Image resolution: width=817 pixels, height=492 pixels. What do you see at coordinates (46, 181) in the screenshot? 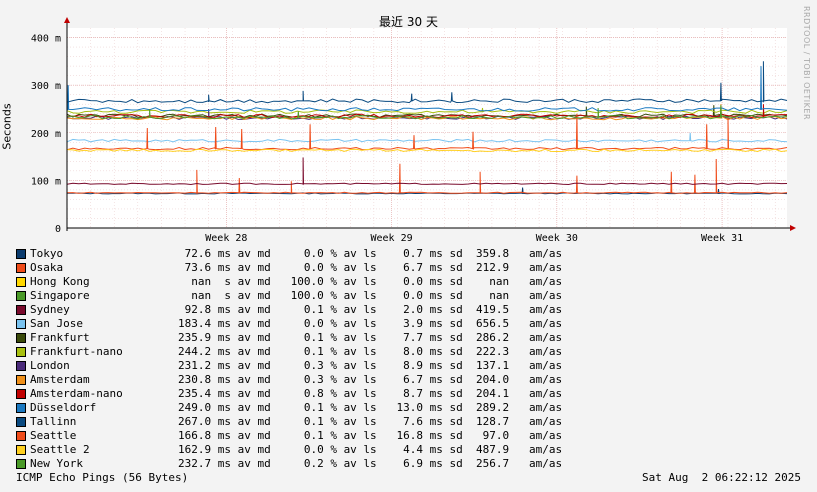
I see `y-tick-label: 100 m` at bounding box center [46, 181].